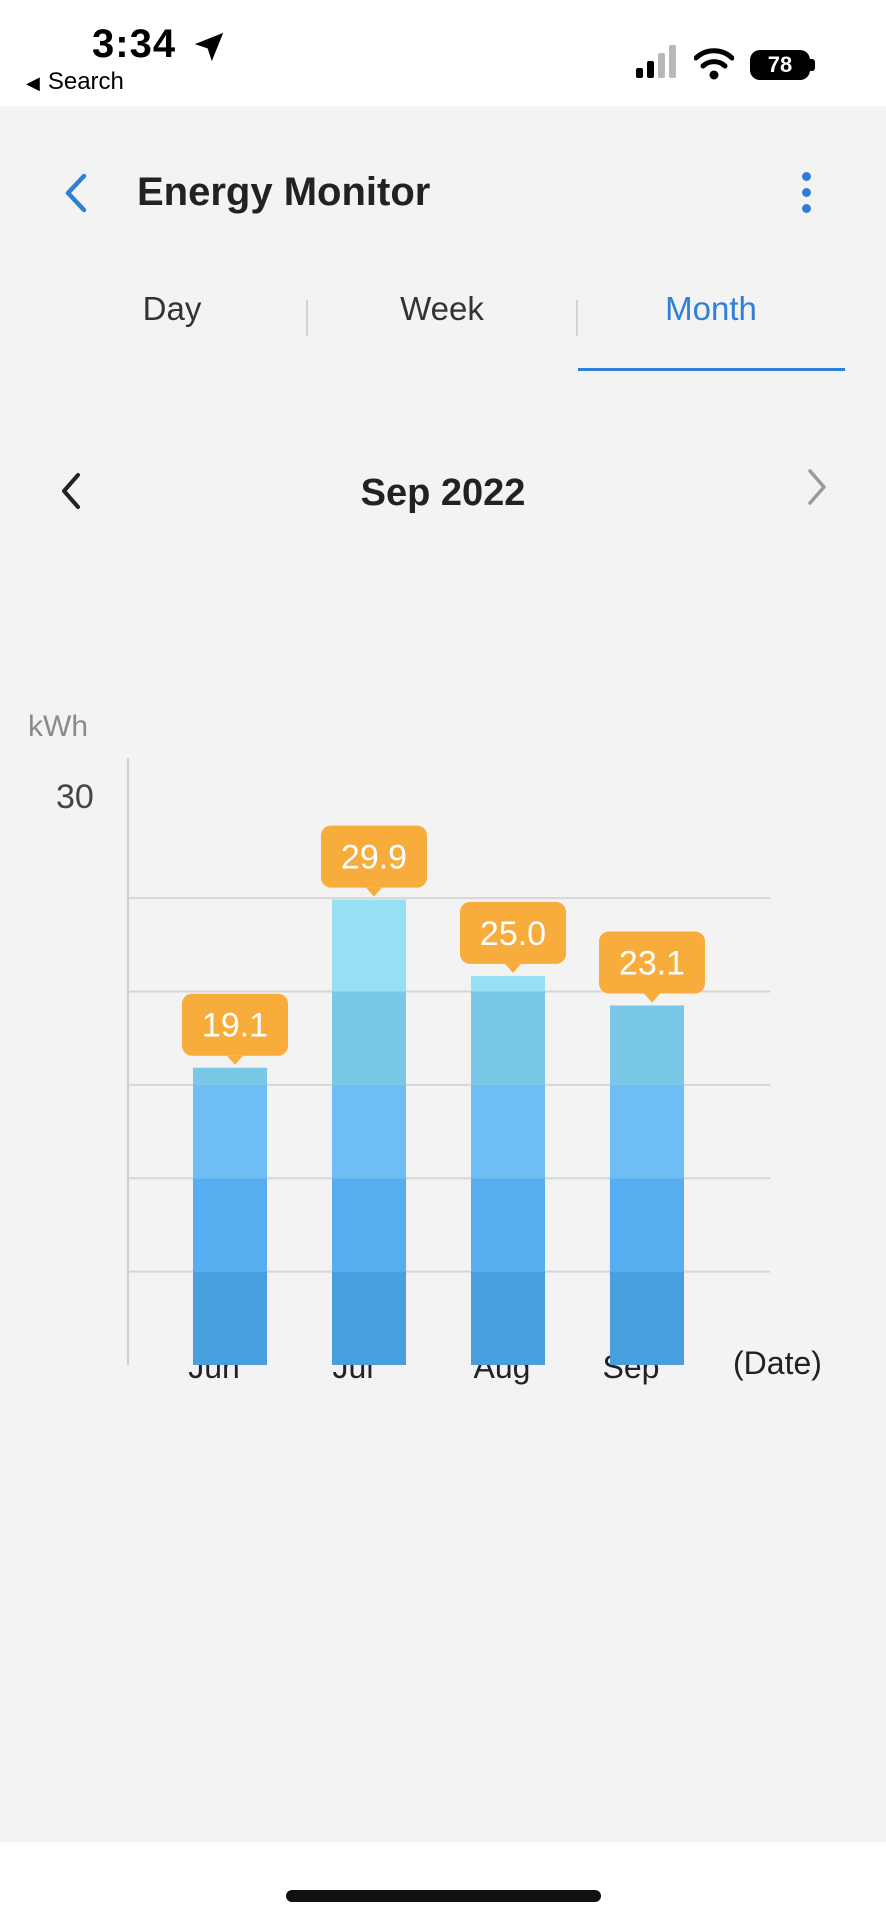 Image resolution: width=886 pixels, height=1920 pixels. I want to click on page-title: Energy Monitor, so click(284, 192).